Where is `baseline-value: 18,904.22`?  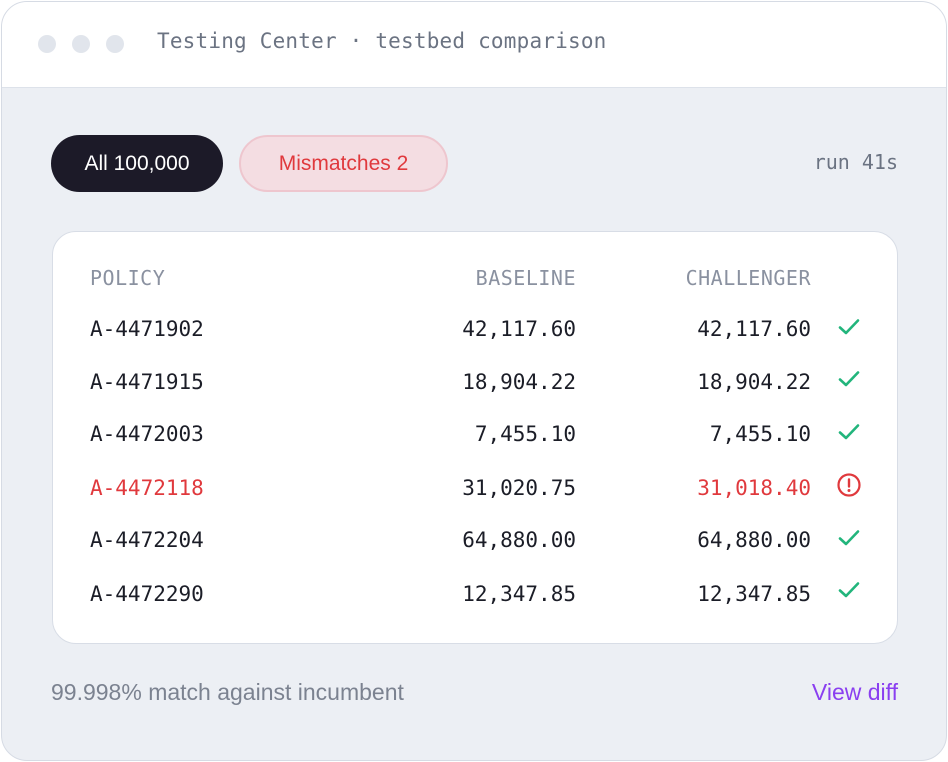
baseline-value: 18,904.22 is located at coordinates (519, 382).